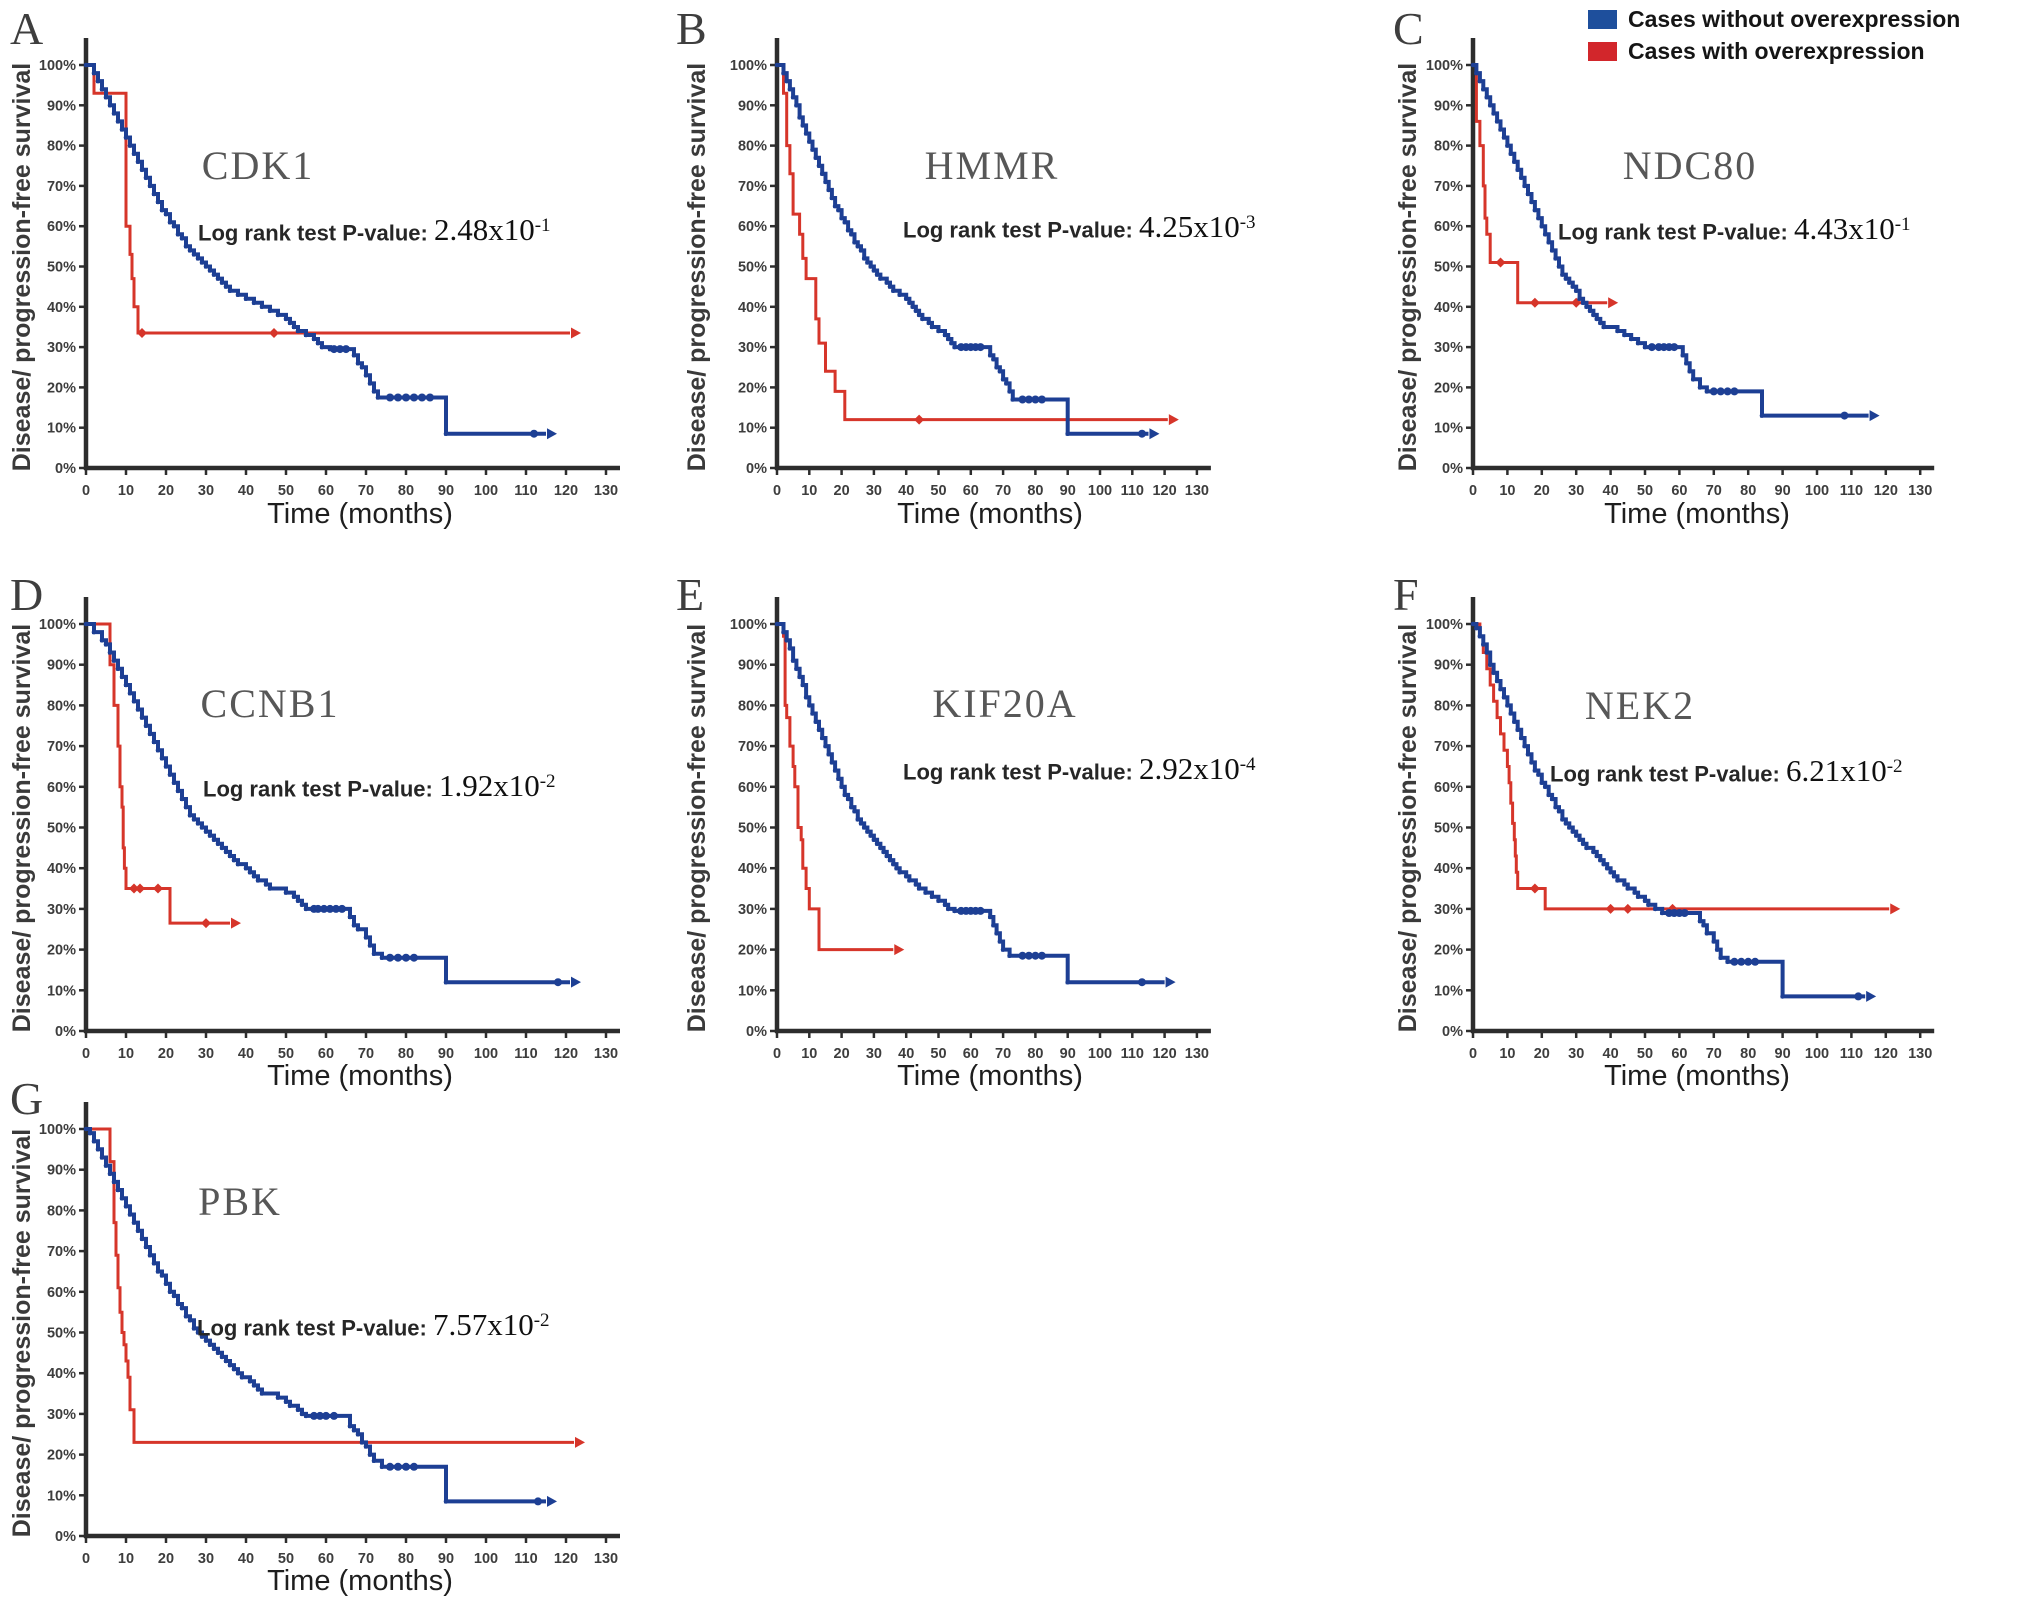  I want to click on svg-text: 10, so click(809, 1054).